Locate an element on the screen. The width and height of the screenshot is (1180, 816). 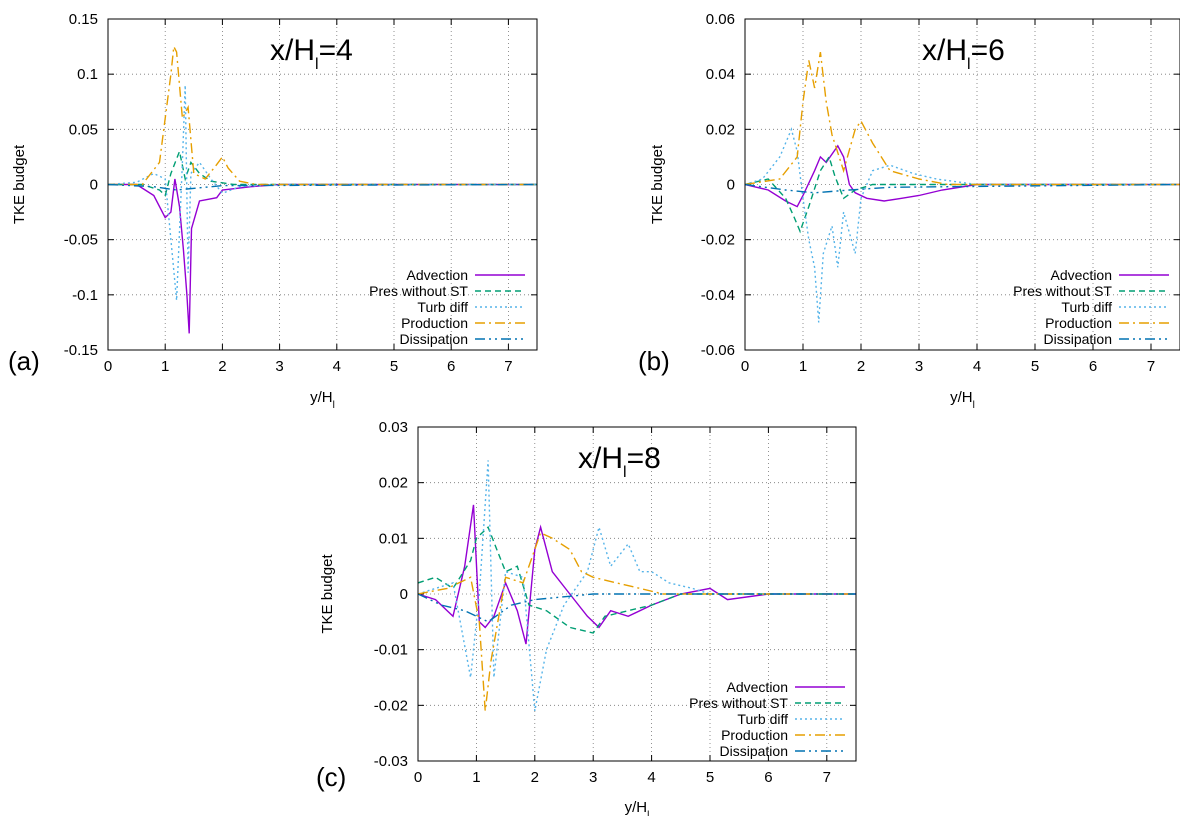
y-tick-label: -0.05 is located at coordinates (81, 240).